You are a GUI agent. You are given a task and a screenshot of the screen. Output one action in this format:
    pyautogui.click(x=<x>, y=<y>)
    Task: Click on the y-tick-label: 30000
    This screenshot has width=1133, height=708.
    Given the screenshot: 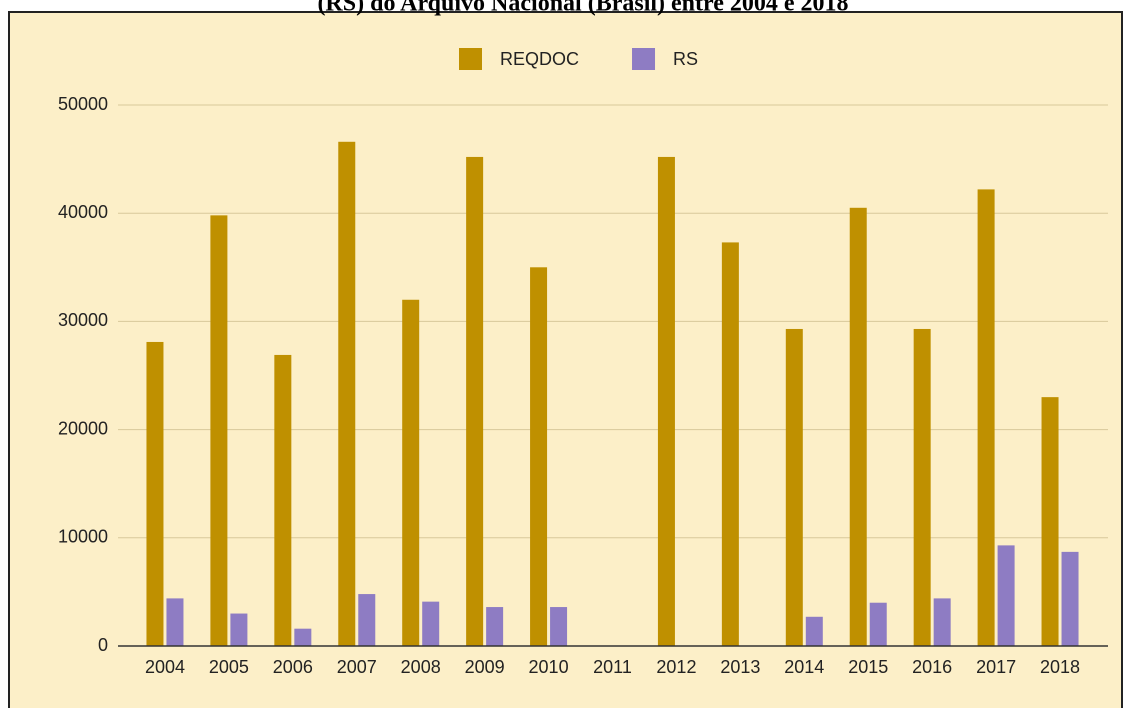 What is the action you would take?
    pyautogui.click(x=83, y=320)
    